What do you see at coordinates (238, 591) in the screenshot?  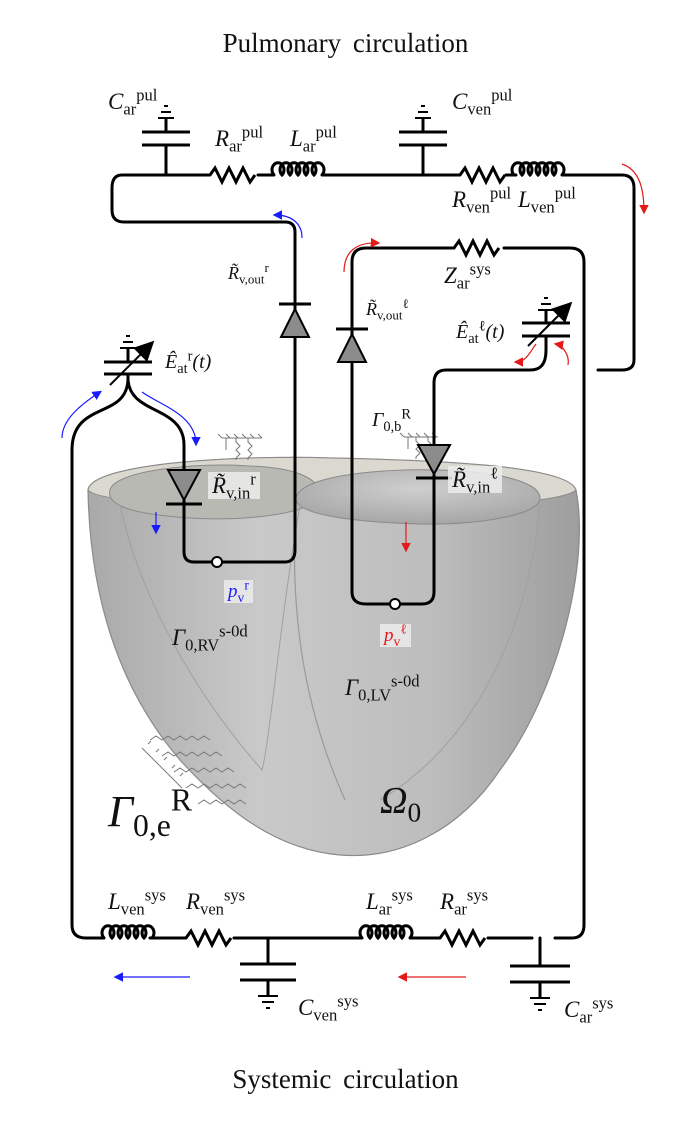 I see `label-p-v-r: pvr` at bounding box center [238, 591].